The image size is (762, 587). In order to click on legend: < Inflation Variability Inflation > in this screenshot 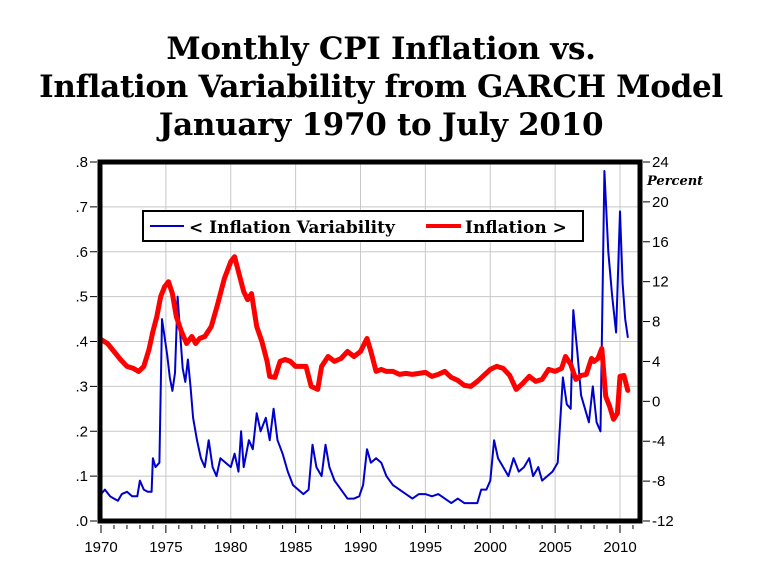, I will do `click(363, 226)`.